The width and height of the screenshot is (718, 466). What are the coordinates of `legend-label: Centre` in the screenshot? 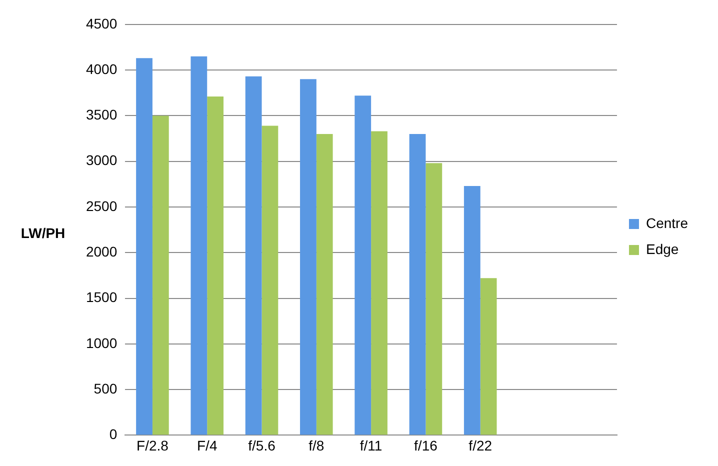 It's located at (667, 222).